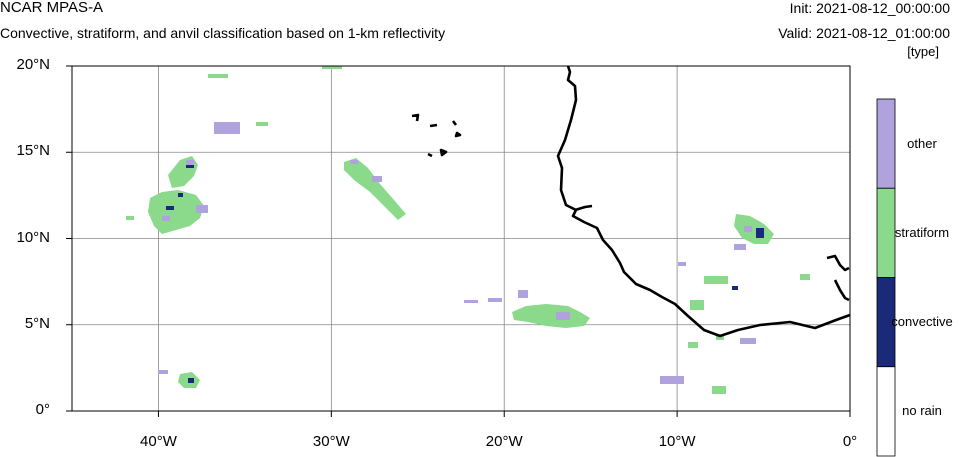  Describe the element at coordinates (850, 441) in the screenshot. I see `lon-tick-label: 0°` at that location.